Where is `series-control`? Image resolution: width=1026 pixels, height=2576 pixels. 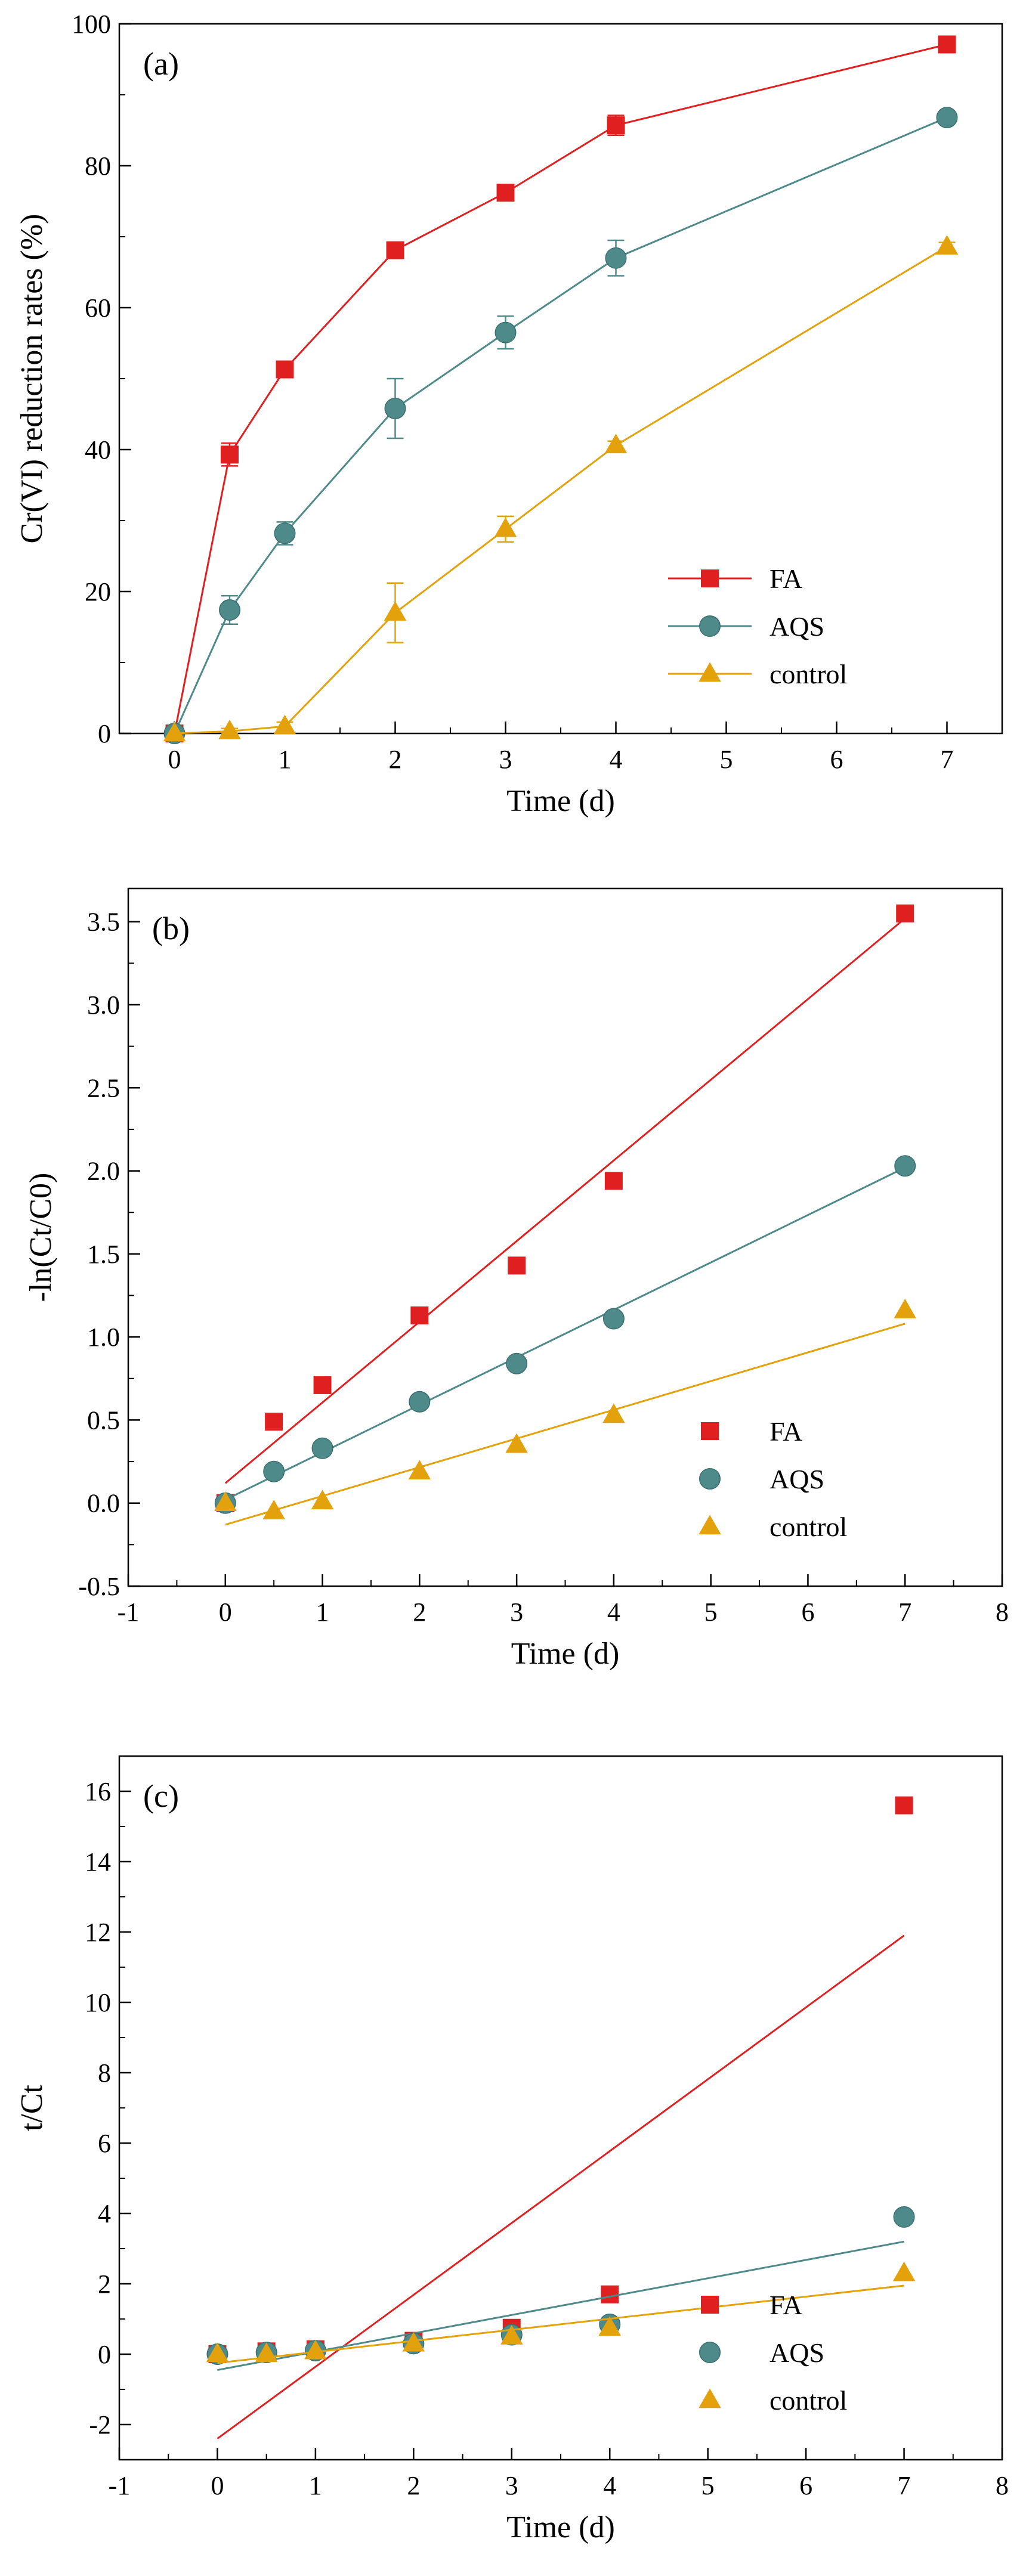 series-control is located at coordinates (565, 1412).